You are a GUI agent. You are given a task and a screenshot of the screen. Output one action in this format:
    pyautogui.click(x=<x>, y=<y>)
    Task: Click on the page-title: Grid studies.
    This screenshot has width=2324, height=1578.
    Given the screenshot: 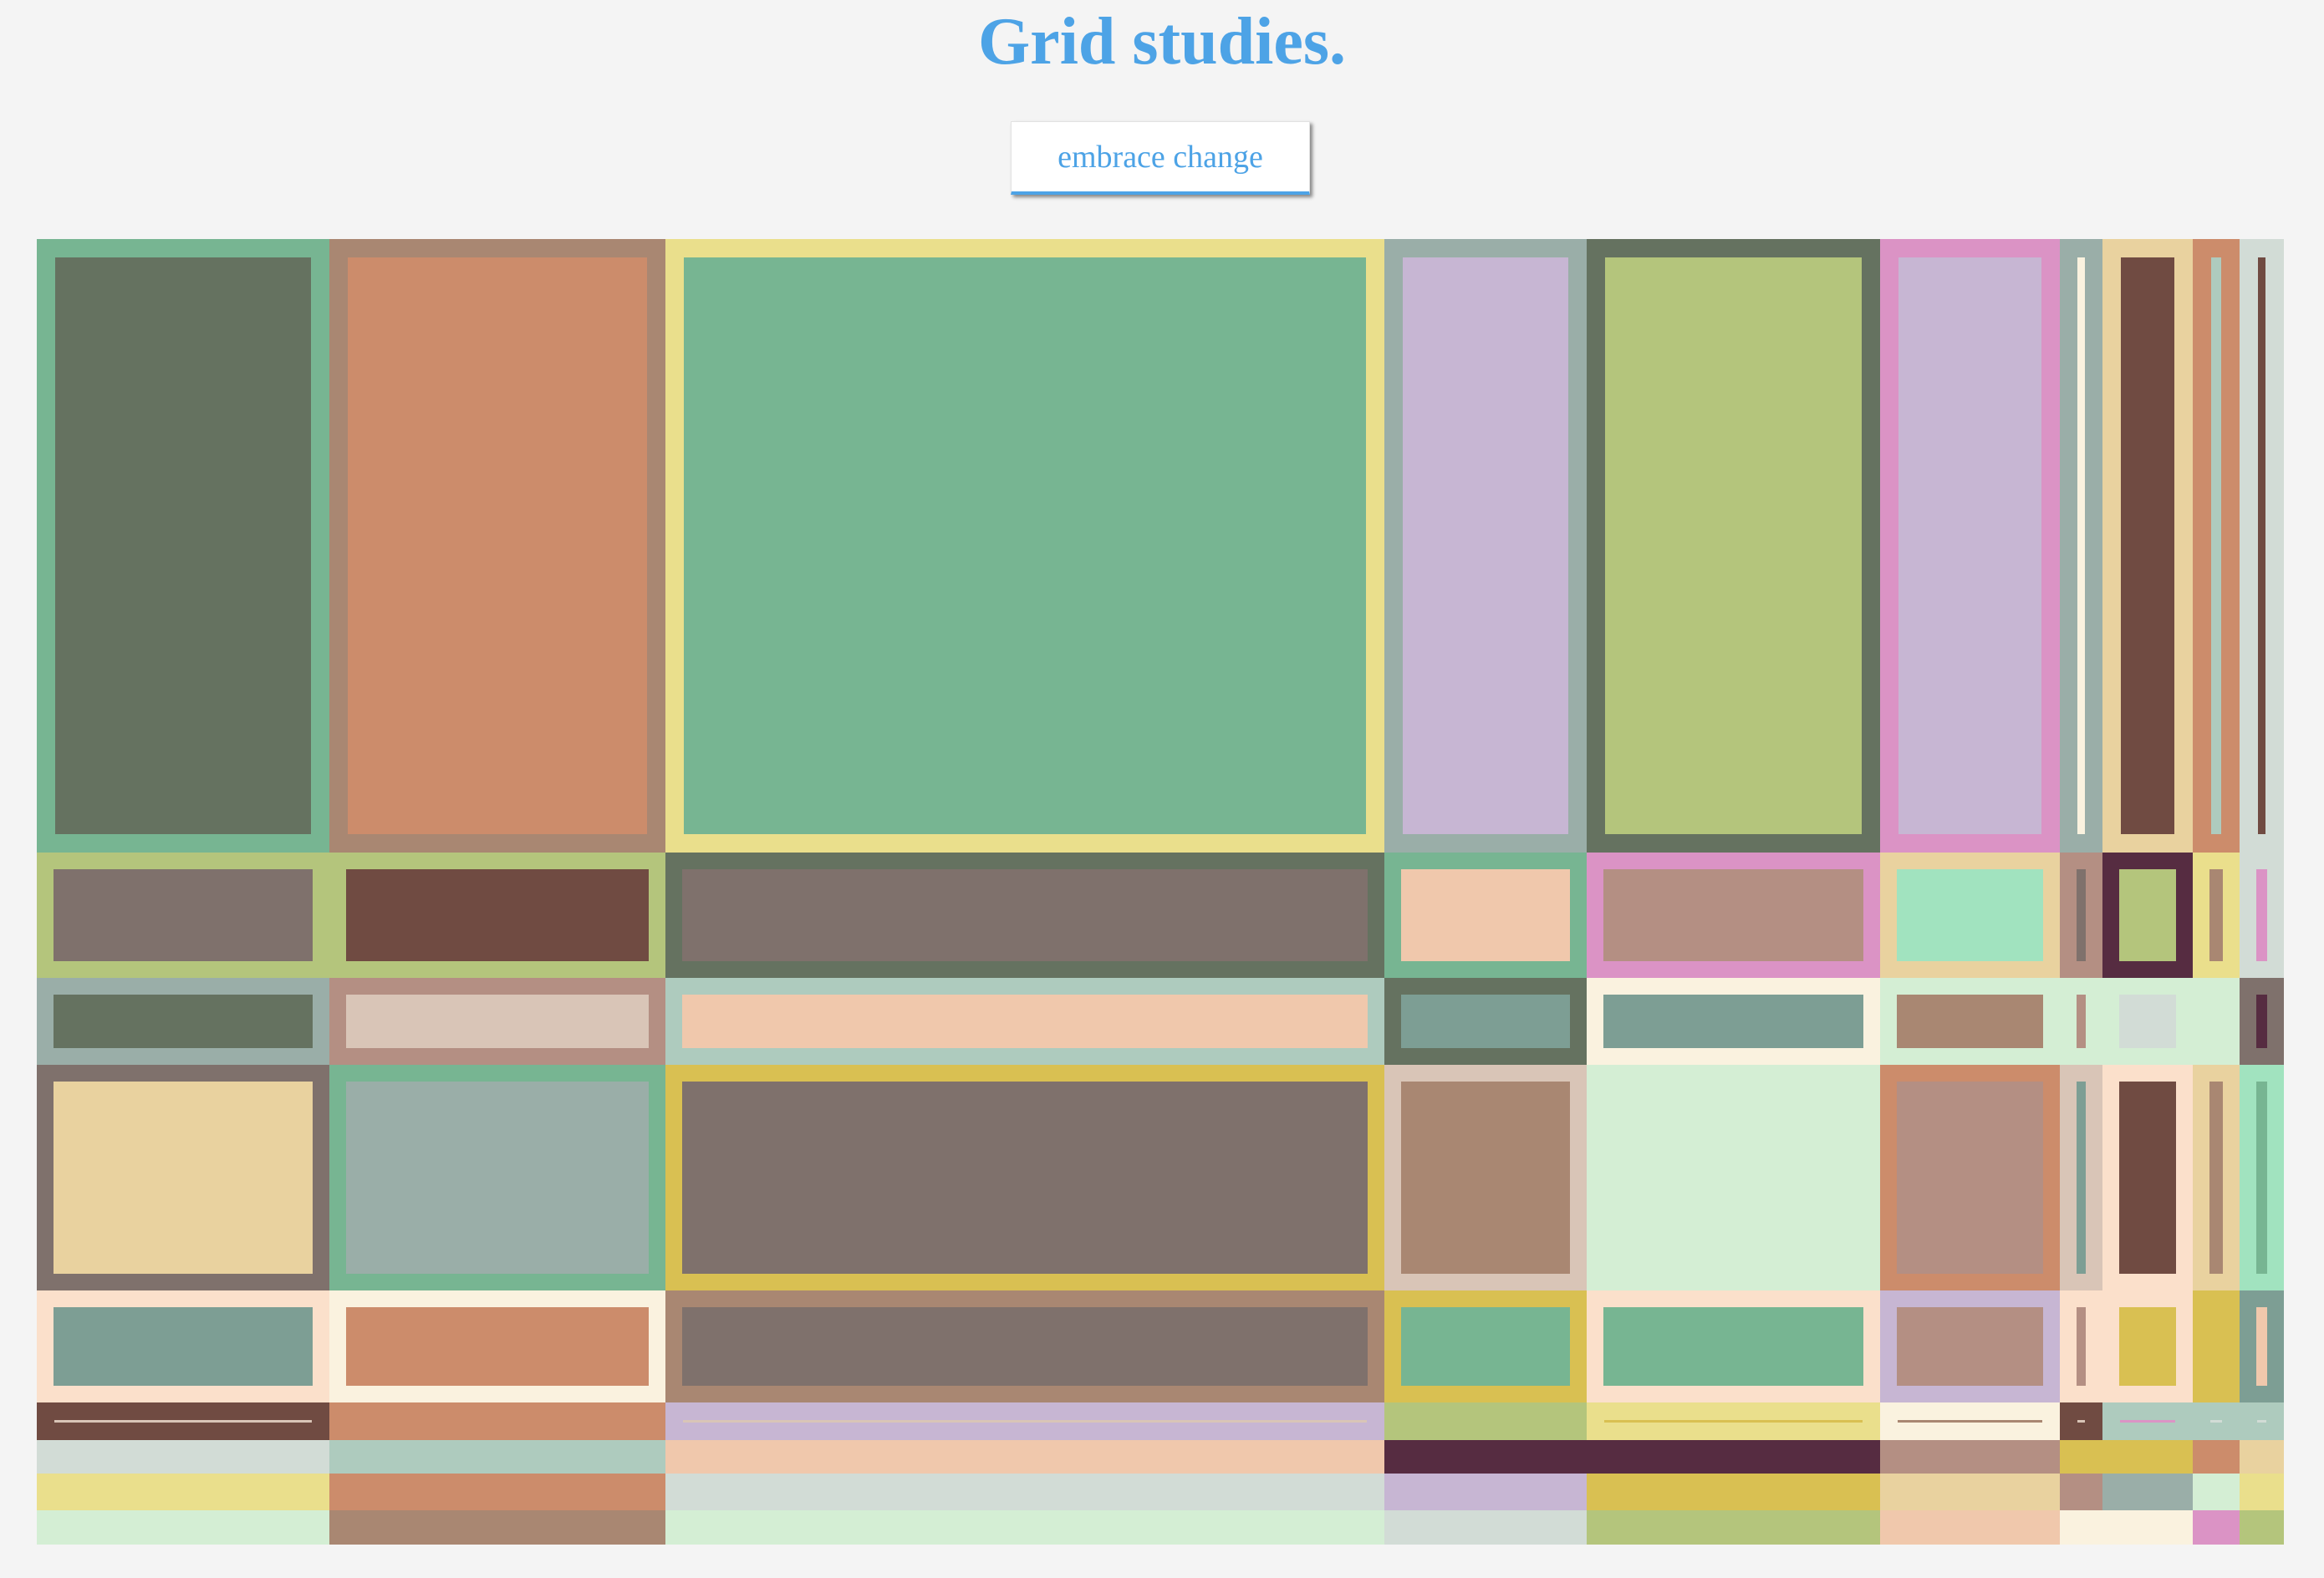 What is the action you would take?
    pyautogui.click(x=1162, y=42)
    